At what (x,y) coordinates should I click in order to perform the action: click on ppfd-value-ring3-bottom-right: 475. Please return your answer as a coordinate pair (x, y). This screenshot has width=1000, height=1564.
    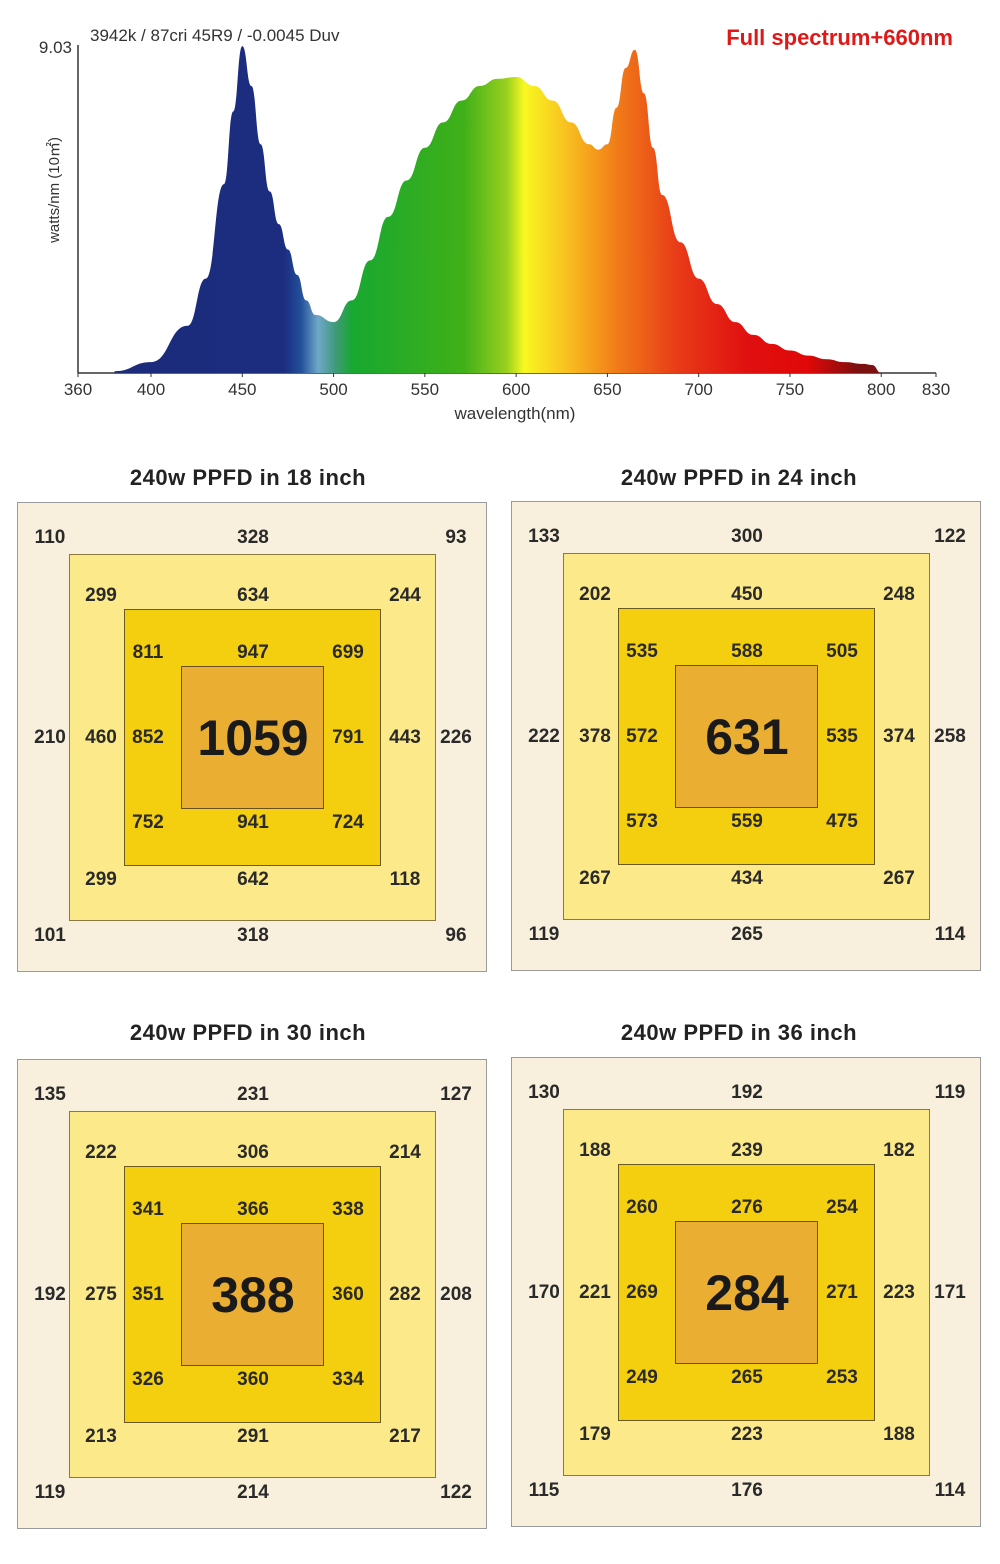
    Looking at the image, I should click on (842, 821).